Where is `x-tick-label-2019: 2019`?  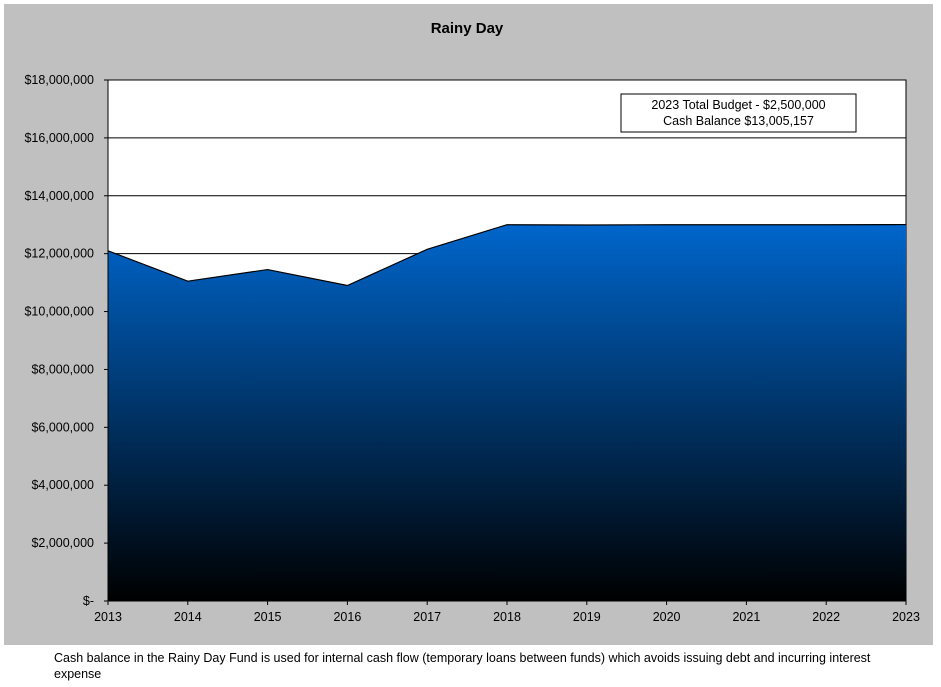 x-tick-label-2019: 2019 is located at coordinates (587, 617).